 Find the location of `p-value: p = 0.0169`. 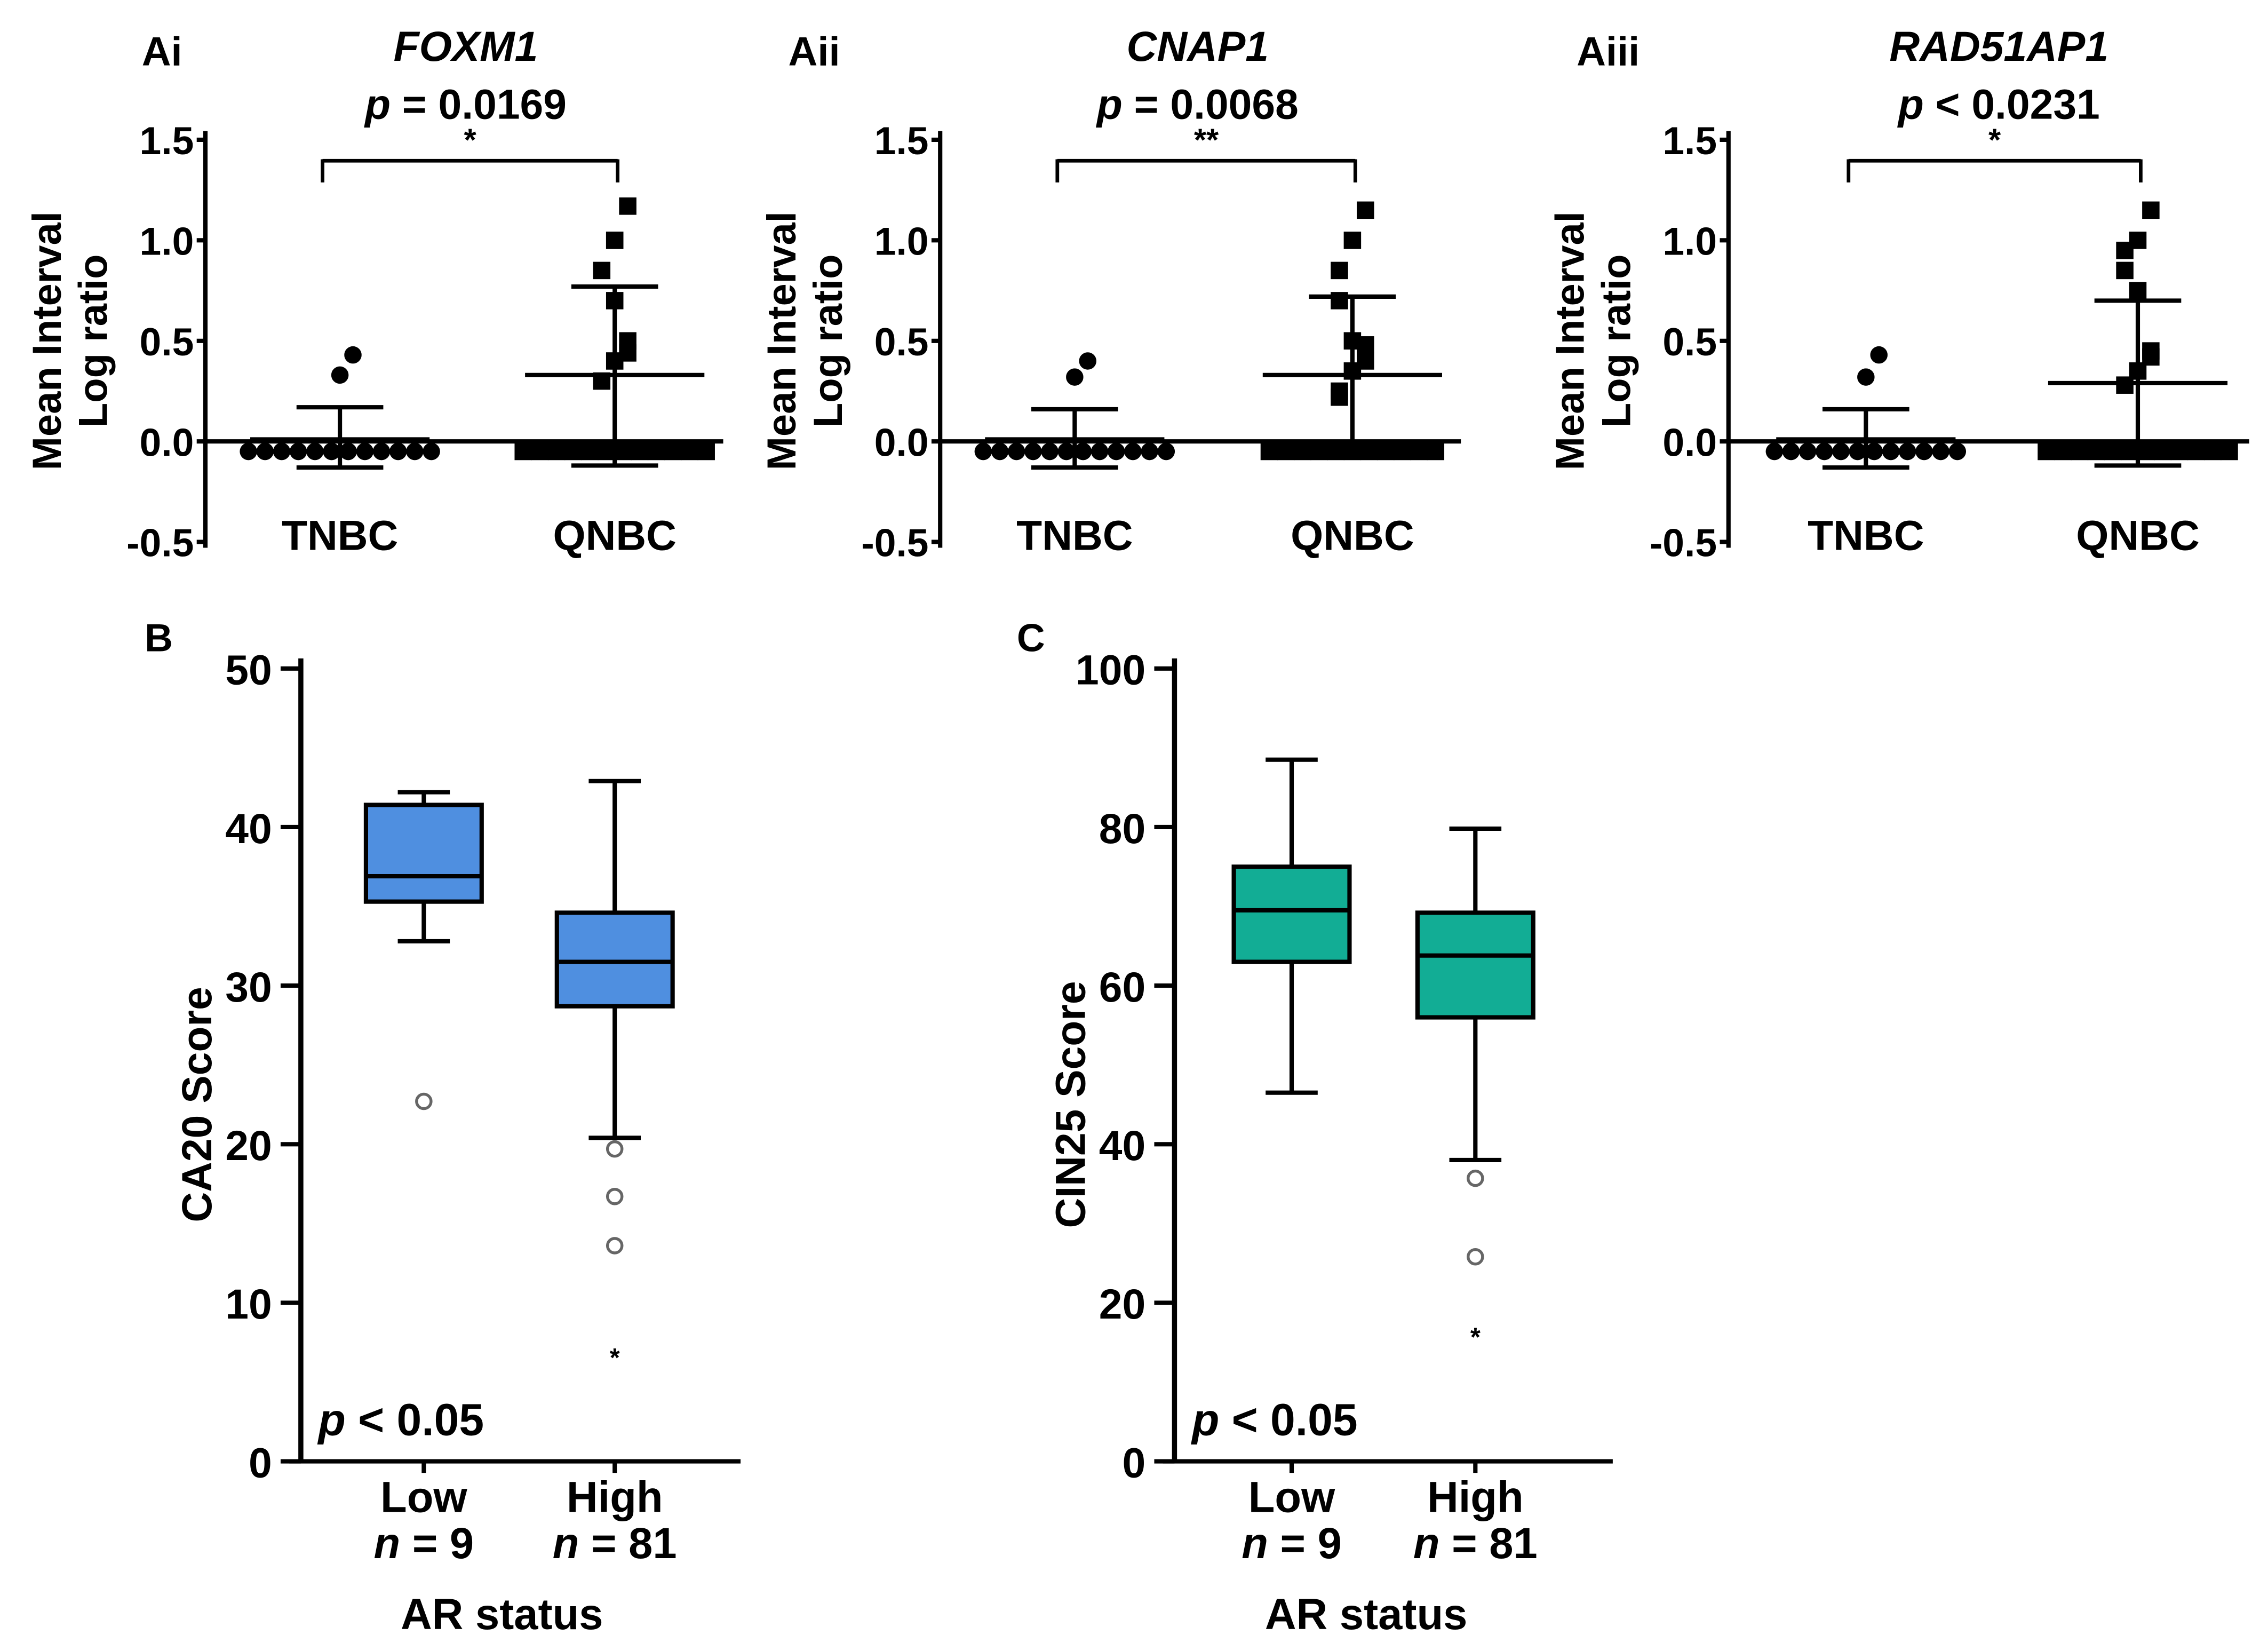

p-value: p = 0.0169 is located at coordinates (466, 104).